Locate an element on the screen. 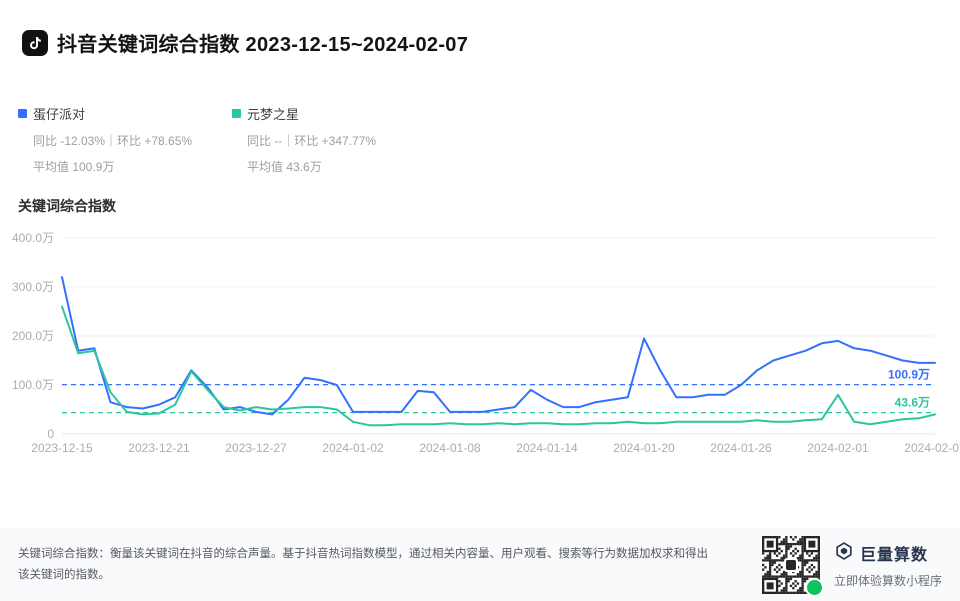 The width and height of the screenshot is (960, 601). qr-code-image is located at coordinates (790, 564).